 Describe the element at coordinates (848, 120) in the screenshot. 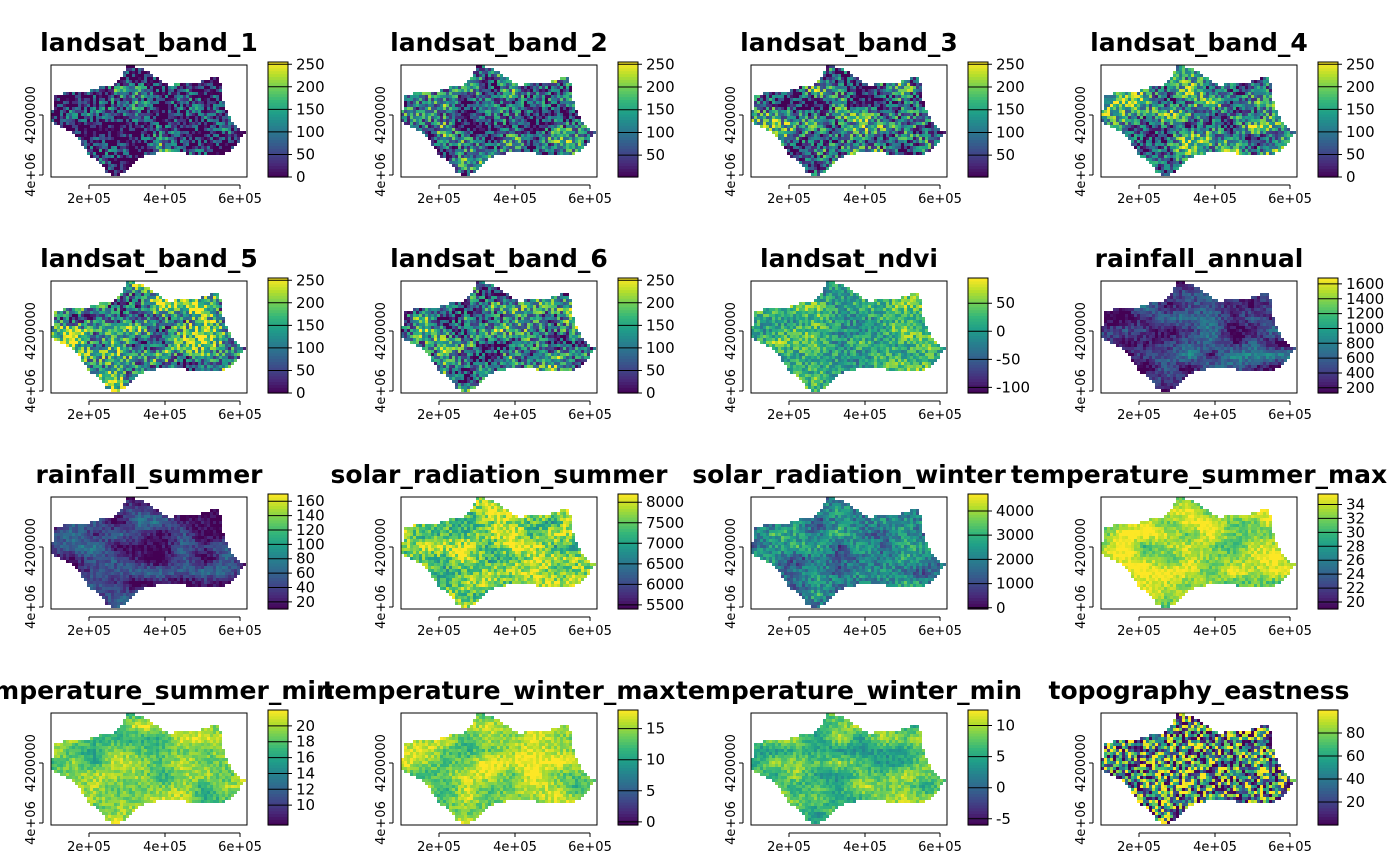

I see `raster-image` at that location.